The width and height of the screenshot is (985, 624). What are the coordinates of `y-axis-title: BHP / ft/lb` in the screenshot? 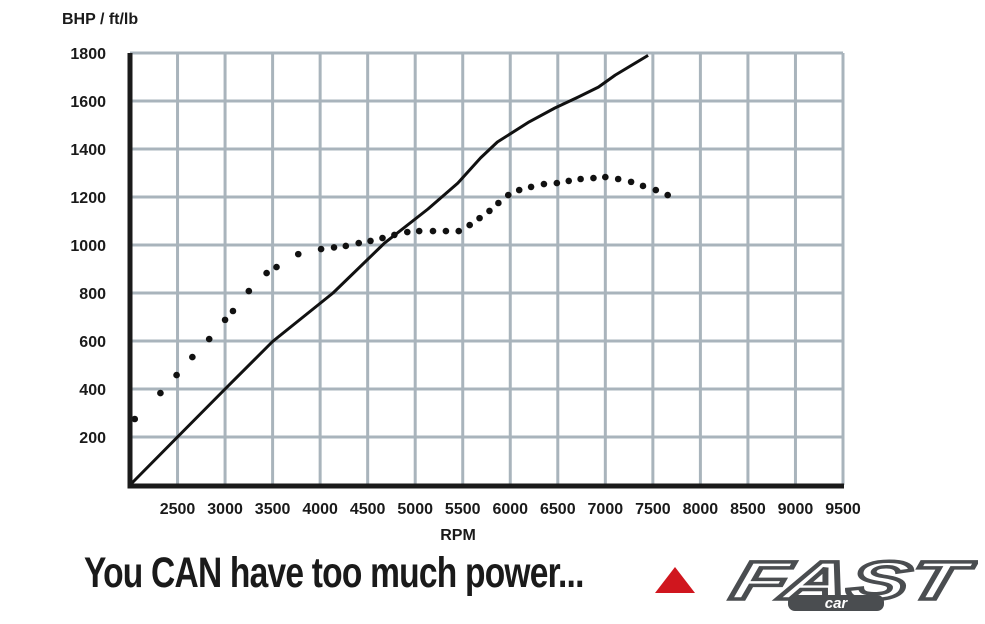 It's located at (100, 19).